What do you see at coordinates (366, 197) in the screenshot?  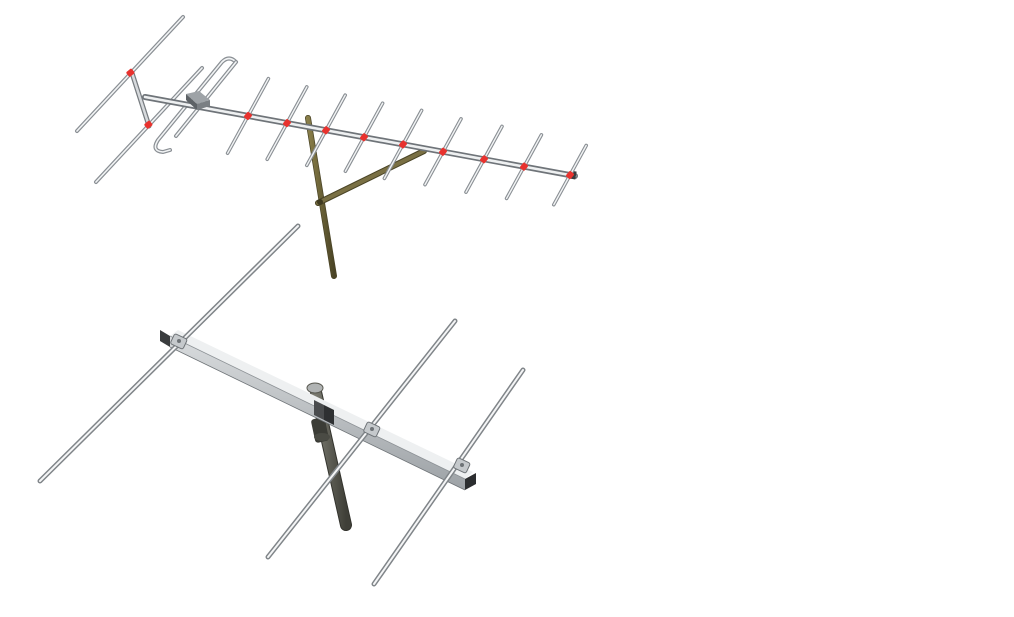 I see `yagi-mast` at bounding box center [366, 197].